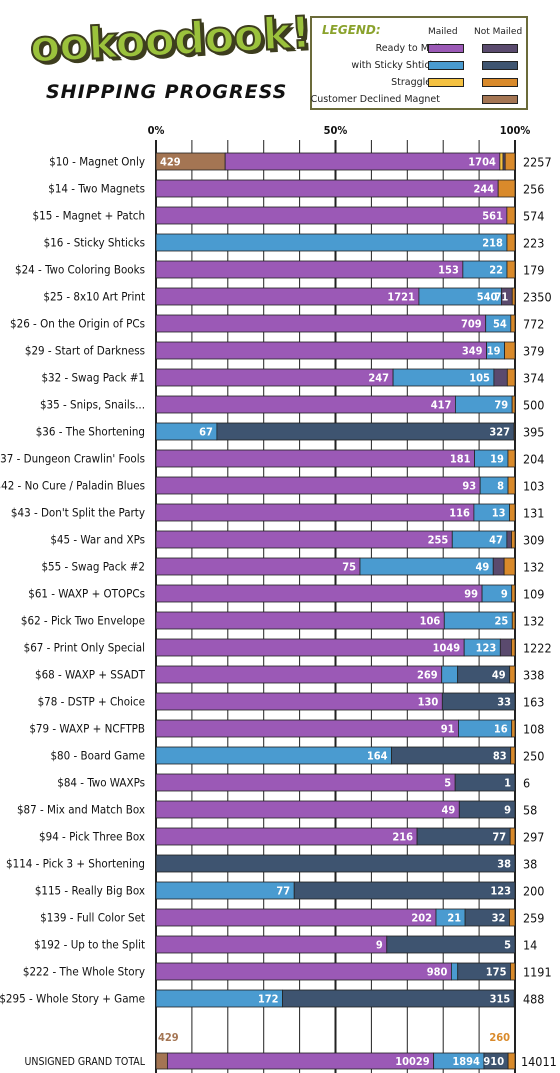 This screenshot has width=560, height=1073. I want to click on row-label: $222 - The Whole Story, so click(84, 972).